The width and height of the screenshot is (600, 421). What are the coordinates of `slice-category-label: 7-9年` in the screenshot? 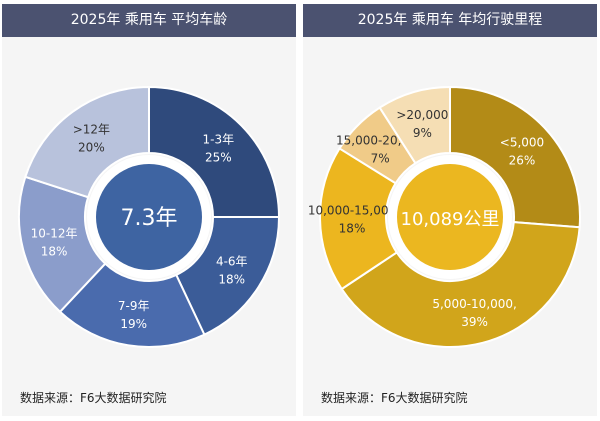 It's located at (134, 306).